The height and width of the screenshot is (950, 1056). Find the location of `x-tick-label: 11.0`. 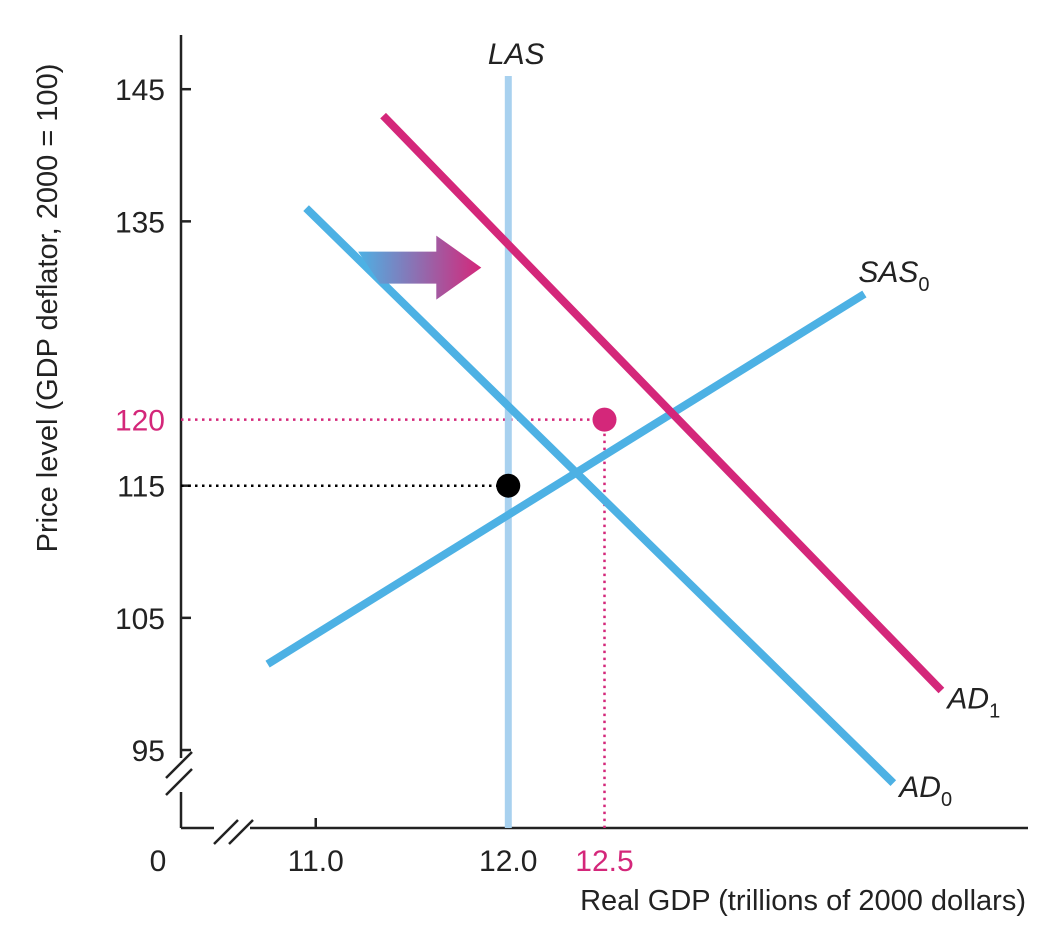

x-tick-label: 11.0 is located at coordinates (316, 861).